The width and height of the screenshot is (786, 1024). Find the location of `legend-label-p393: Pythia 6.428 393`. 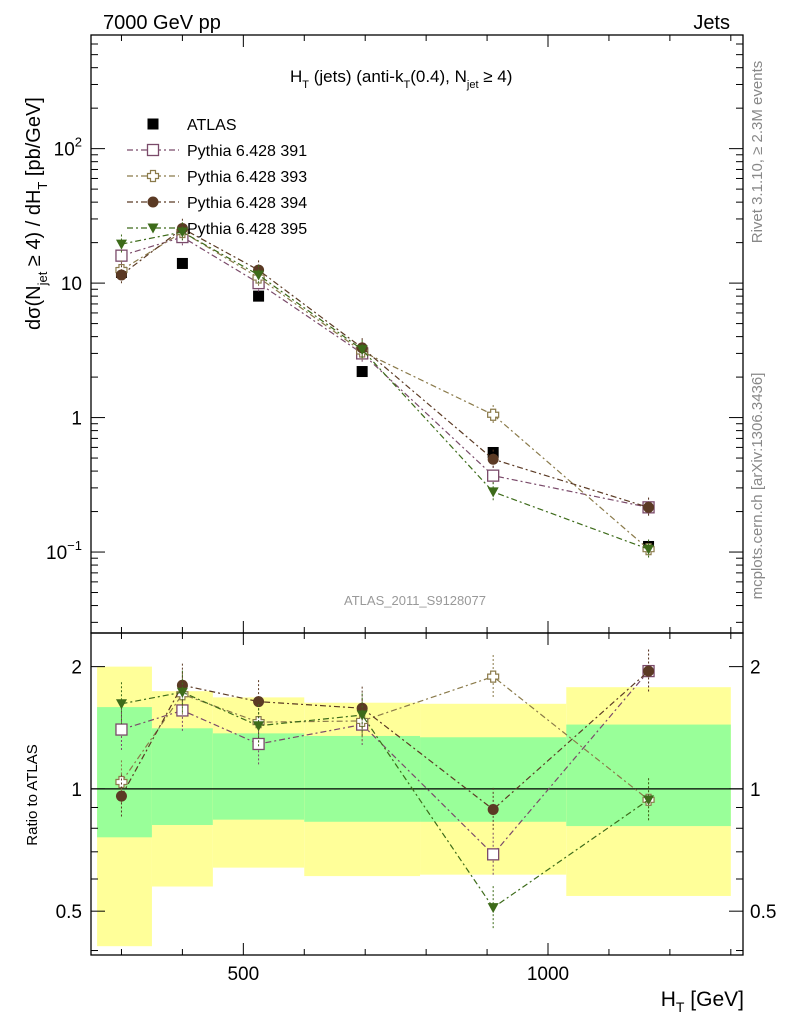

legend-label-p393: Pythia 6.428 393 is located at coordinates (247, 177).